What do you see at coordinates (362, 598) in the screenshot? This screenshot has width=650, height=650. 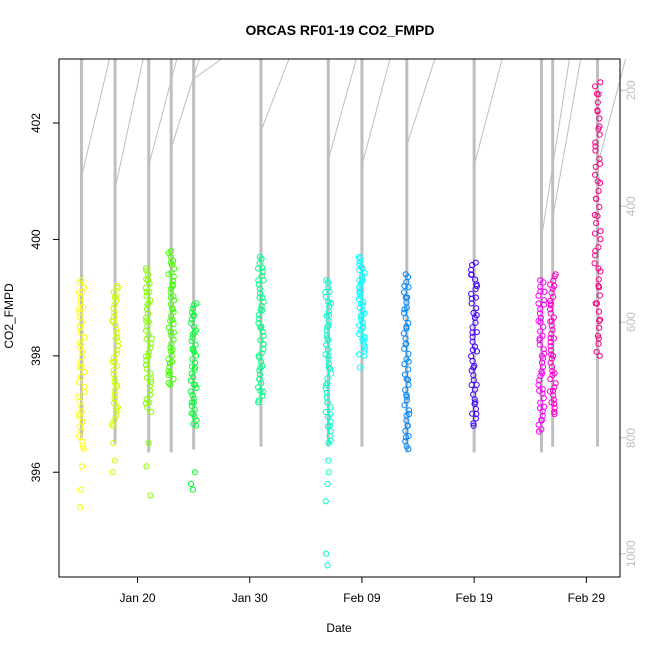 I see `x-tick-label: Feb 09` at bounding box center [362, 598].